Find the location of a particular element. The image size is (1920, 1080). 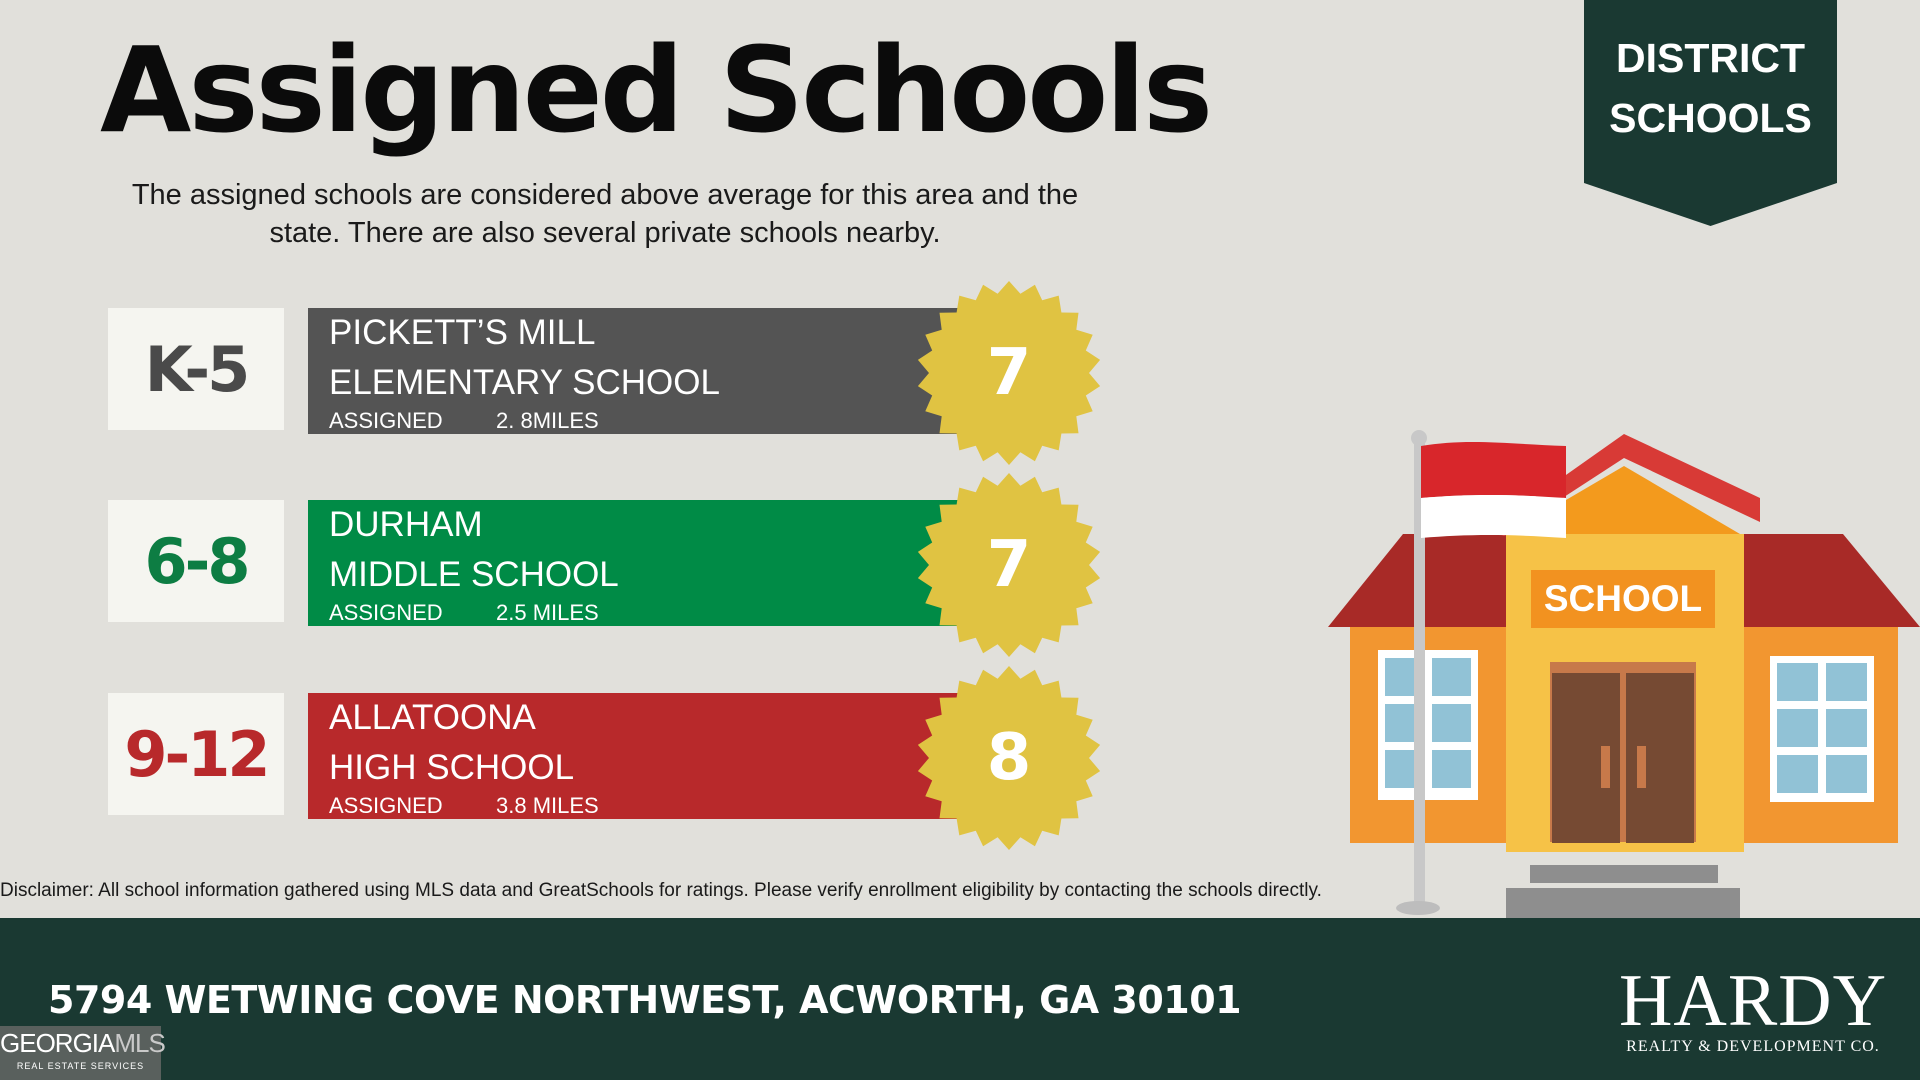

mls-logo-main: GEORGIA is located at coordinates (57, 1043).